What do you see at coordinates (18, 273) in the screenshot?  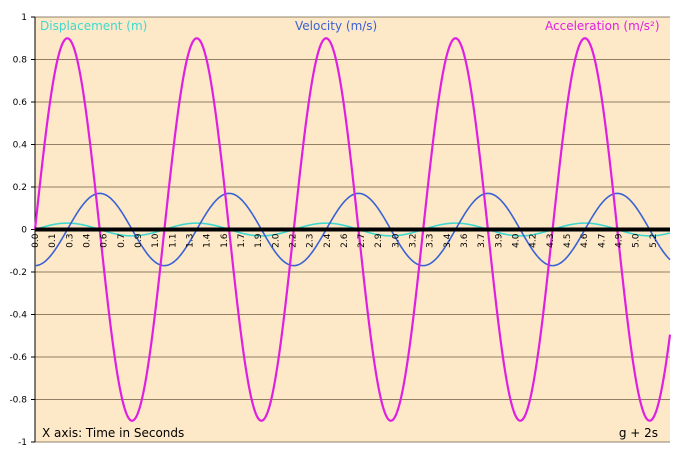 I see `y-tick-label: -0.2` at bounding box center [18, 273].